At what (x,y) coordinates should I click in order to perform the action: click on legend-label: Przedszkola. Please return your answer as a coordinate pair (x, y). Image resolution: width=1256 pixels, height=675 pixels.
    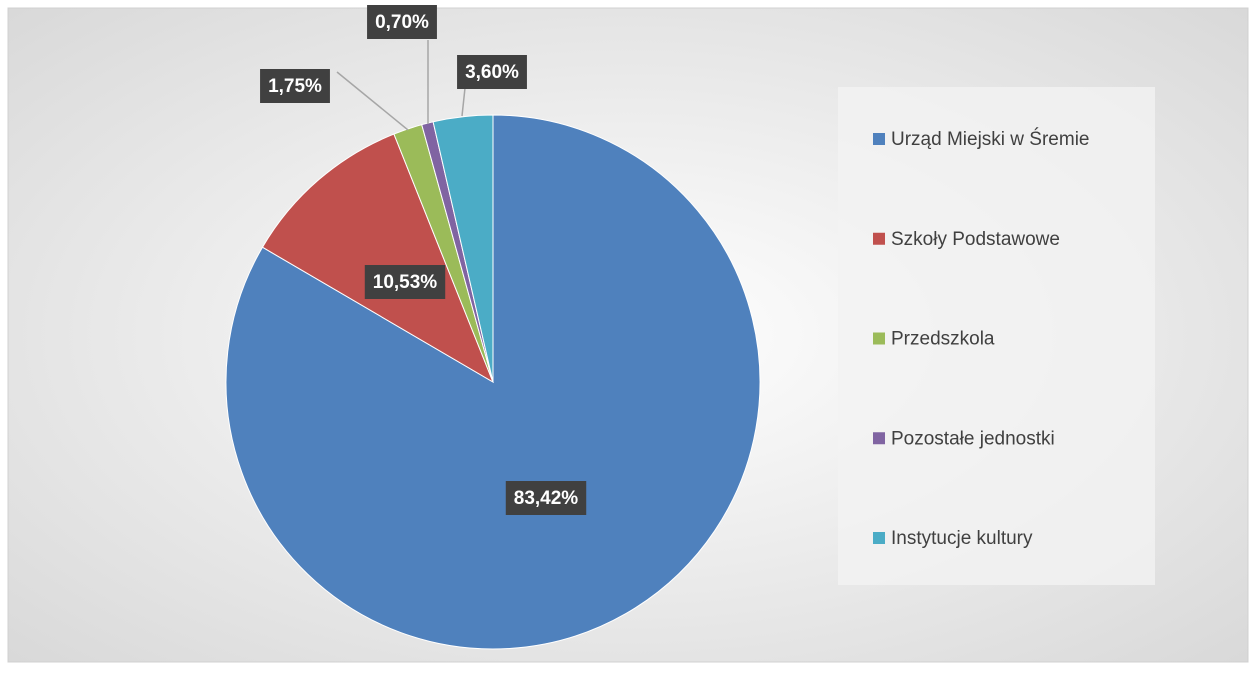
    Looking at the image, I should click on (943, 339).